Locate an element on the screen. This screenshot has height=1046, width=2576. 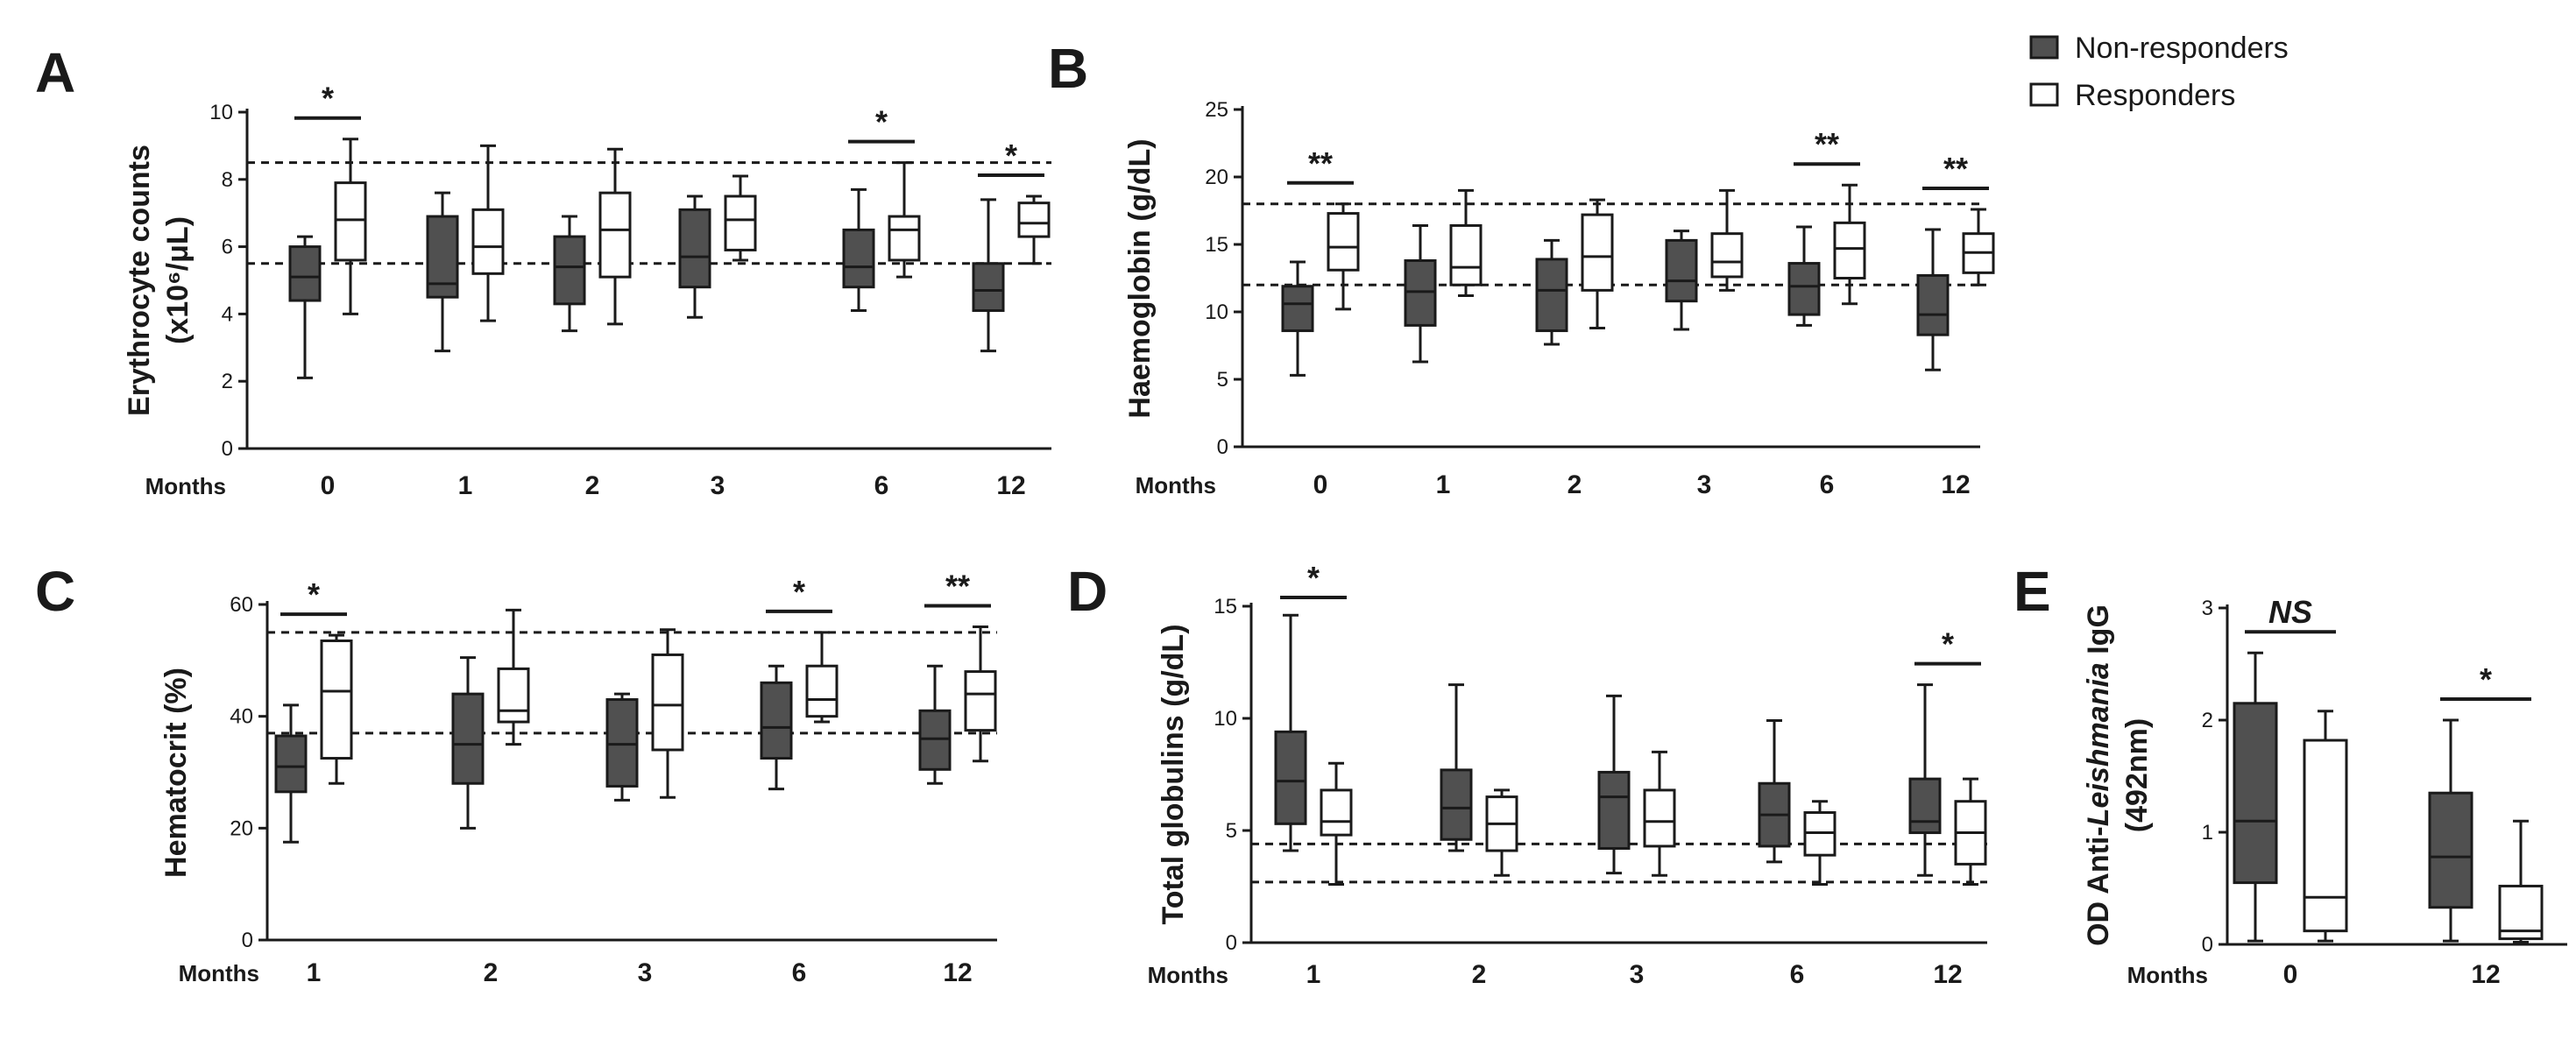
y-axis-label-line: (x10⁶/μL) is located at coordinates (178, 280).